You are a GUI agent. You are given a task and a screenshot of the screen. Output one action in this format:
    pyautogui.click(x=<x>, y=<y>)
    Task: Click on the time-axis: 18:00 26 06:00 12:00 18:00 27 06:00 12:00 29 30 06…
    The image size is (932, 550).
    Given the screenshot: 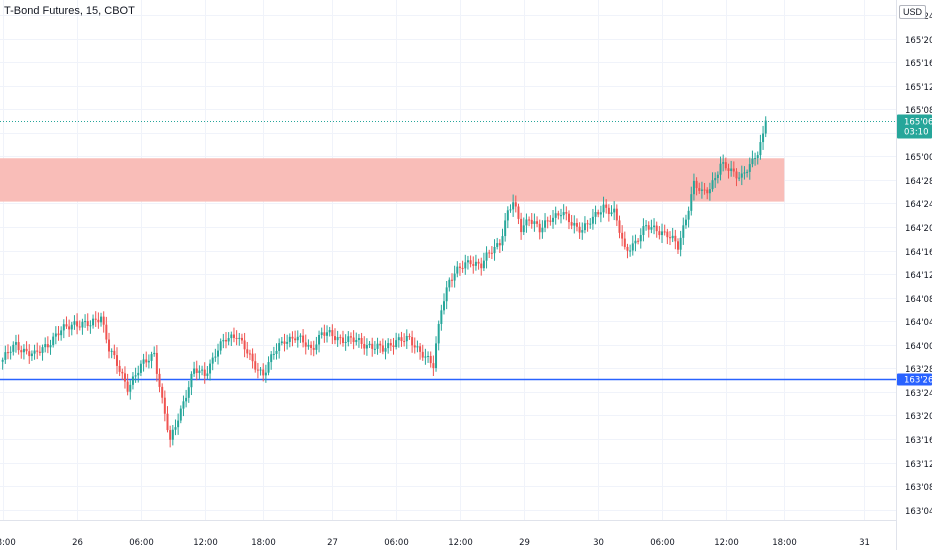 What is the action you would take?
    pyautogui.click(x=435, y=543)
    